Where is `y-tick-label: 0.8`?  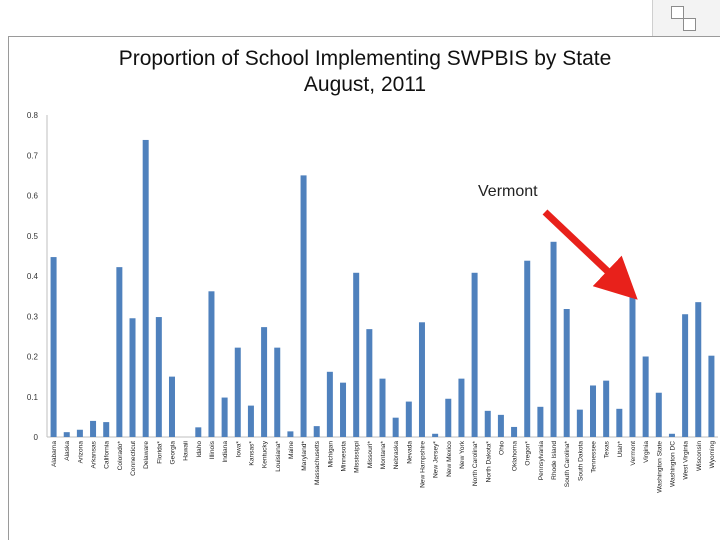
y-tick-label: 0.8 is located at coordinates (33, 115).